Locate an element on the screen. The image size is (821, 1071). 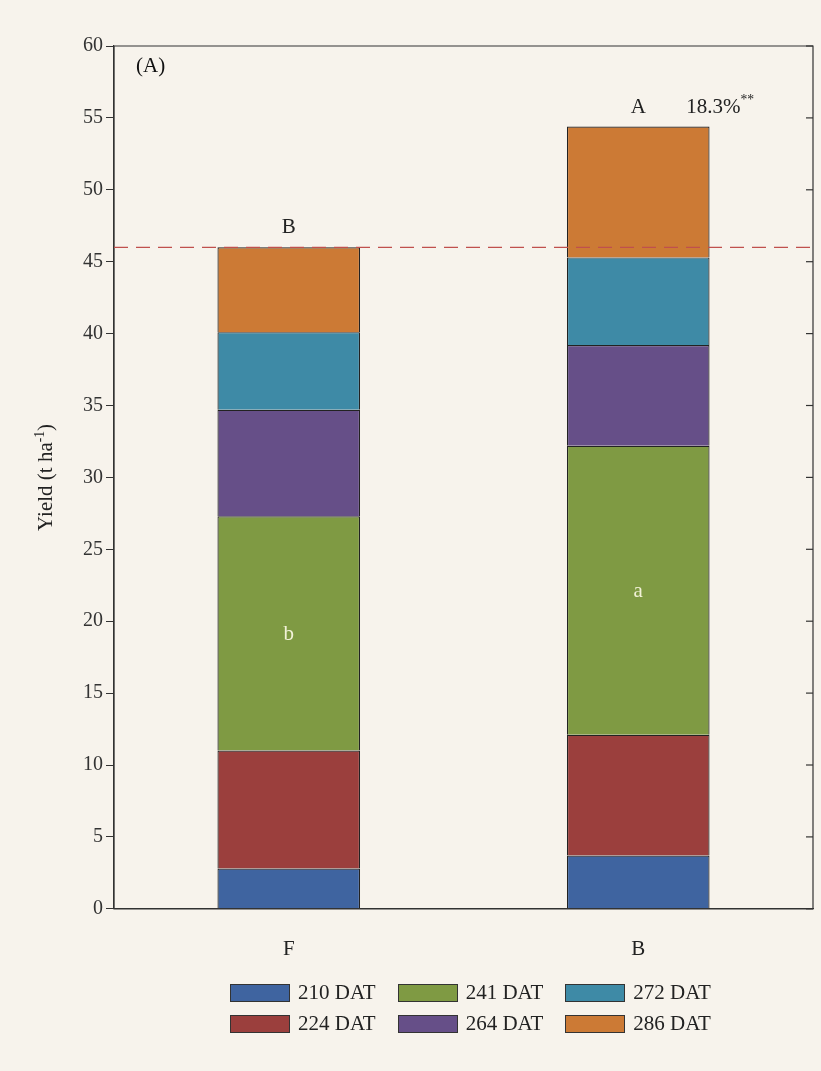
y-tick-label: 60 is located at coordinates (93, 44).